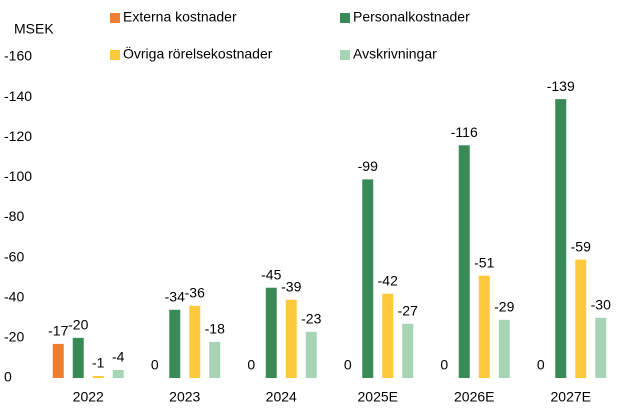 This screenshot has height=409, width=619. What do you see at coordinates (484, 262) in the screenshot?
I see `data-label: -51` at bounding box center [484, 262].